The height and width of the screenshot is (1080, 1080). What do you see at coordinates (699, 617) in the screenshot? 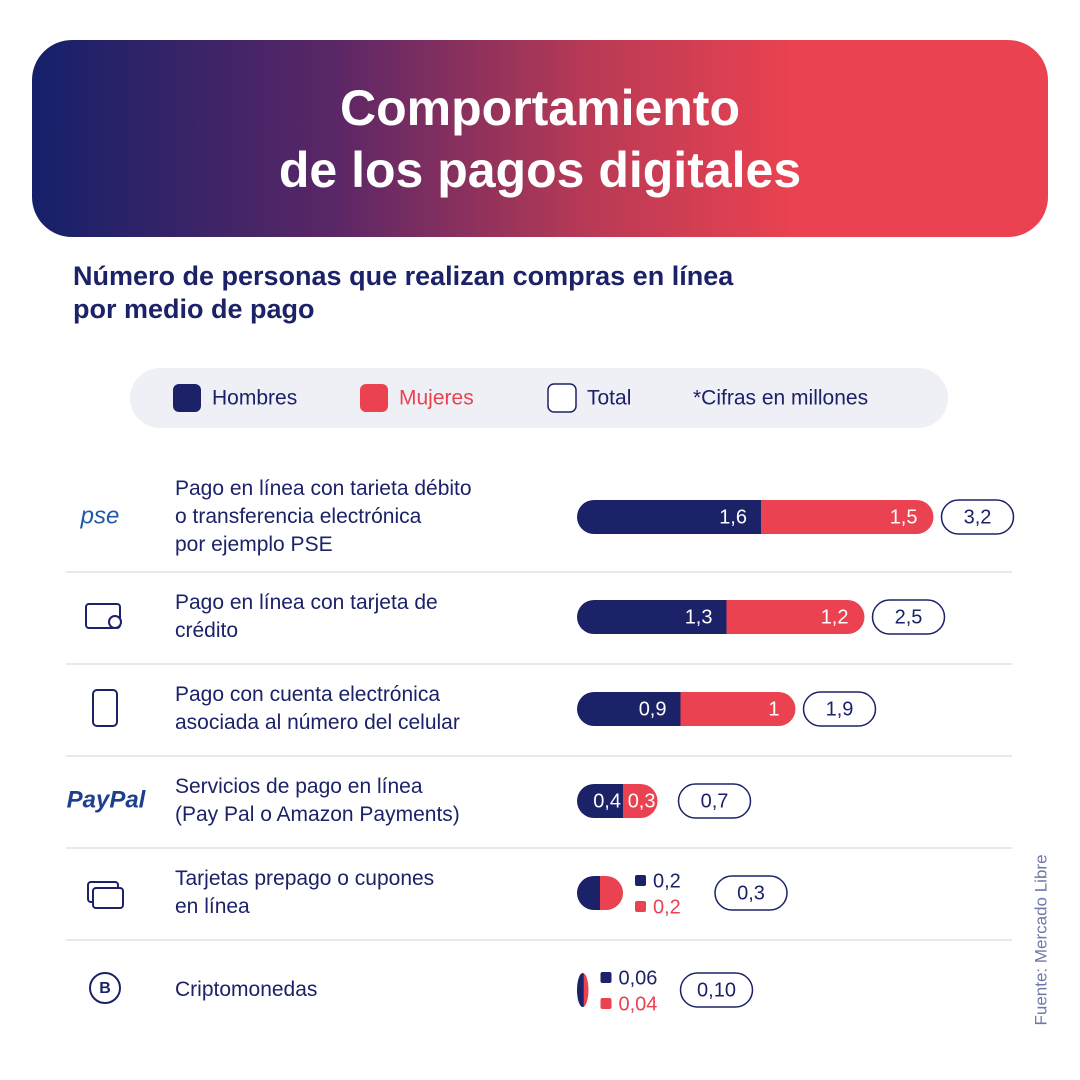
I see `value-label: 1,3` at bounding box center [699, 617].